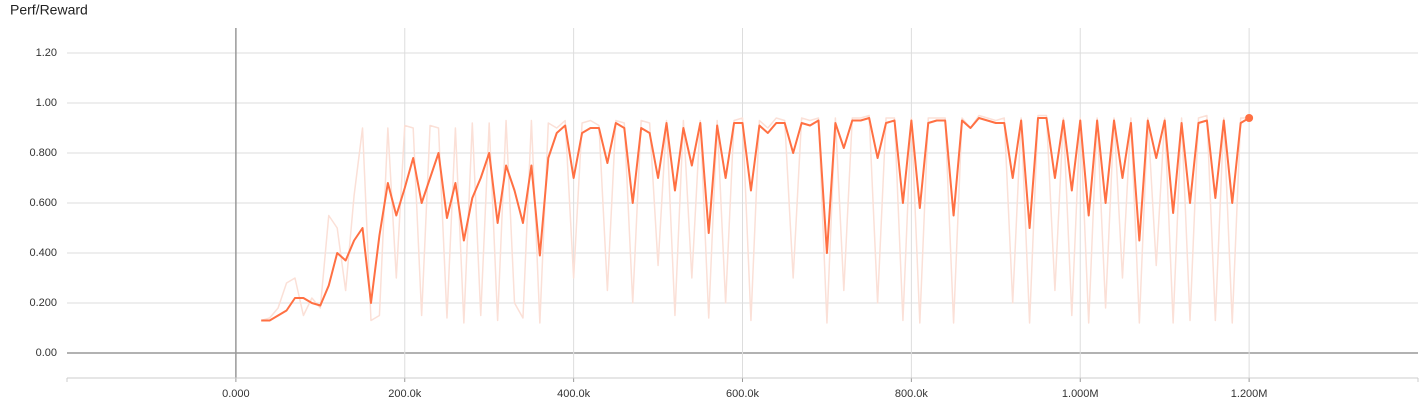  What do you see at coordinates (49, 10) in the screenshot?
I see `chart-title: Perf/Reward` at bounding box center [49, 10].